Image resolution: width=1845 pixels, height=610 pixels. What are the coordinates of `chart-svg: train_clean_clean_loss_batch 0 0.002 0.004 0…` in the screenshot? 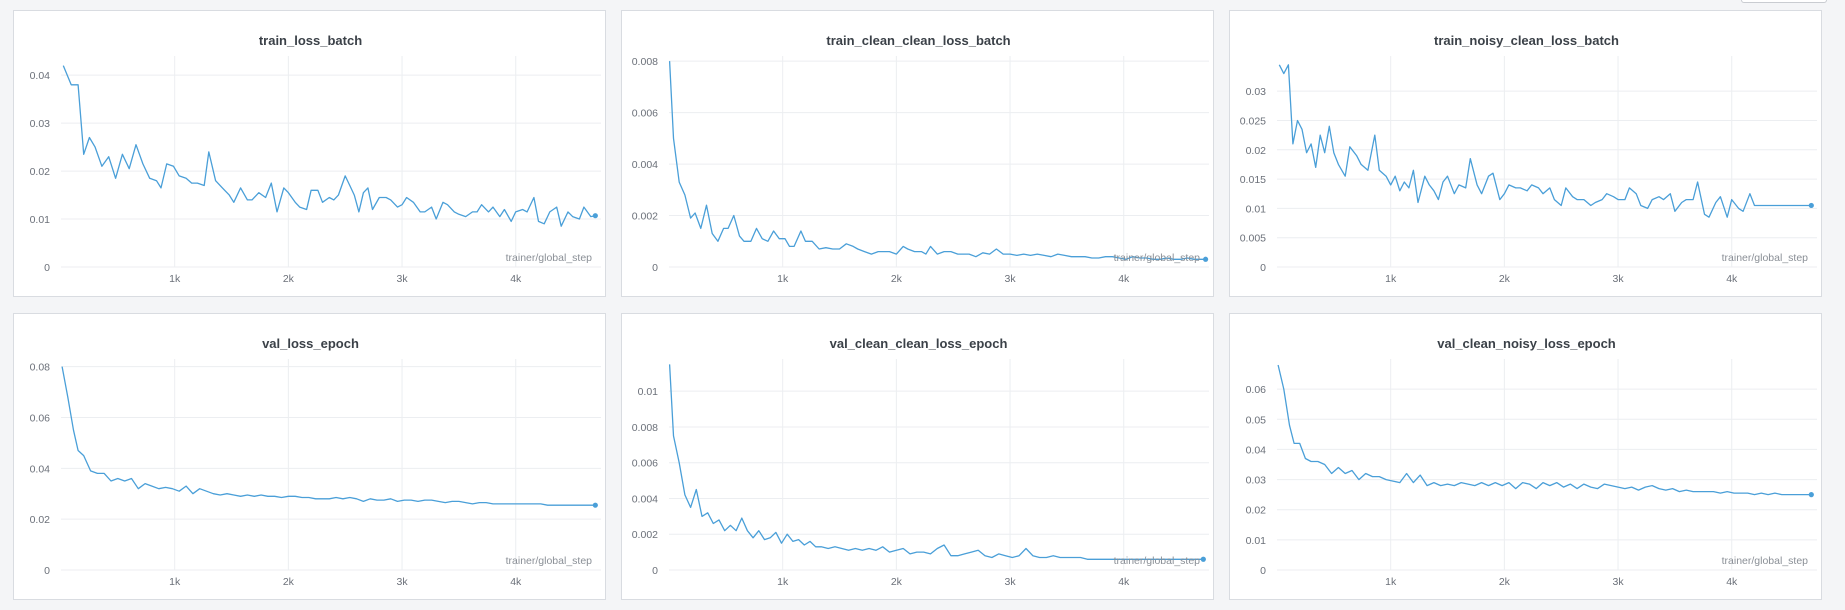 It's located at (920, 159).